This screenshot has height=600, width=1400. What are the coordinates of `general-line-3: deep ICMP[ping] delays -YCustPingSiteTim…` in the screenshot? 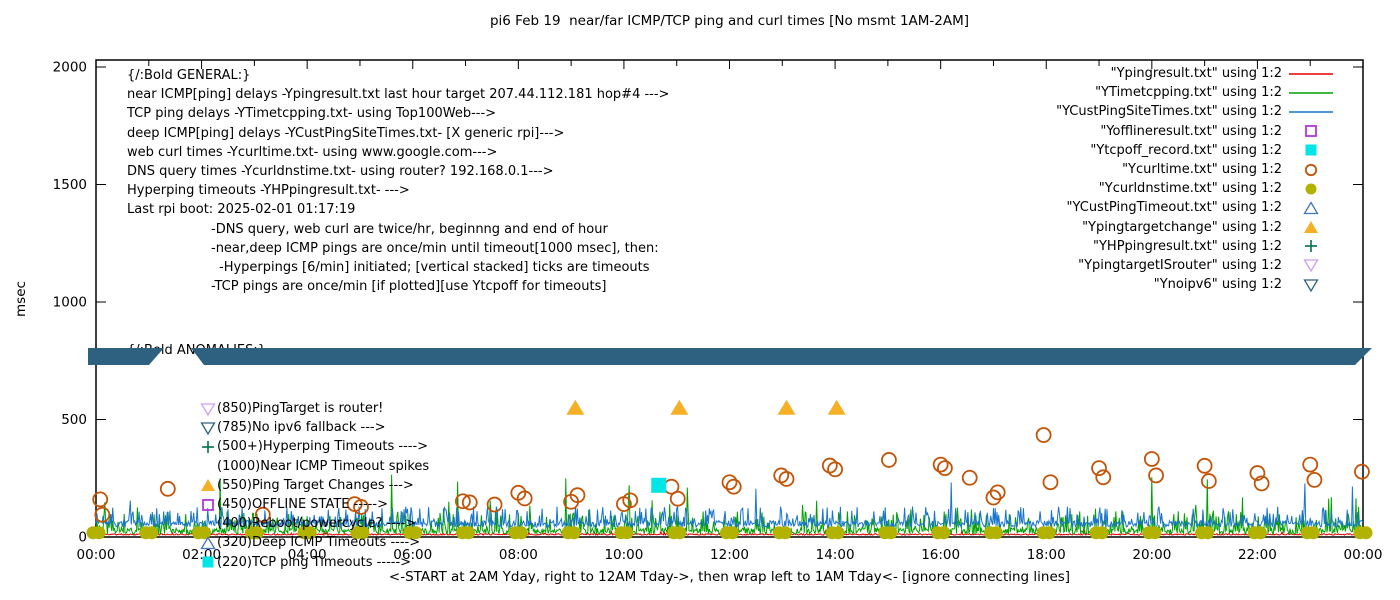 It's located at (346, 133).